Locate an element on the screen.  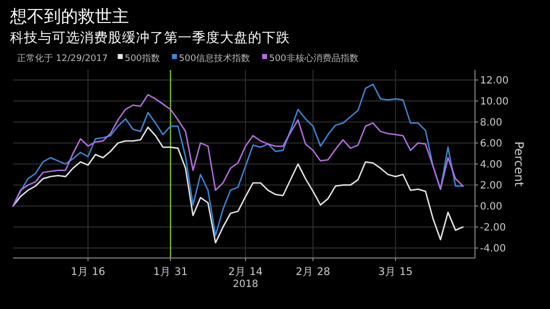
text: 正常化于 12/29/2017 is located at coordinates (62, 58).